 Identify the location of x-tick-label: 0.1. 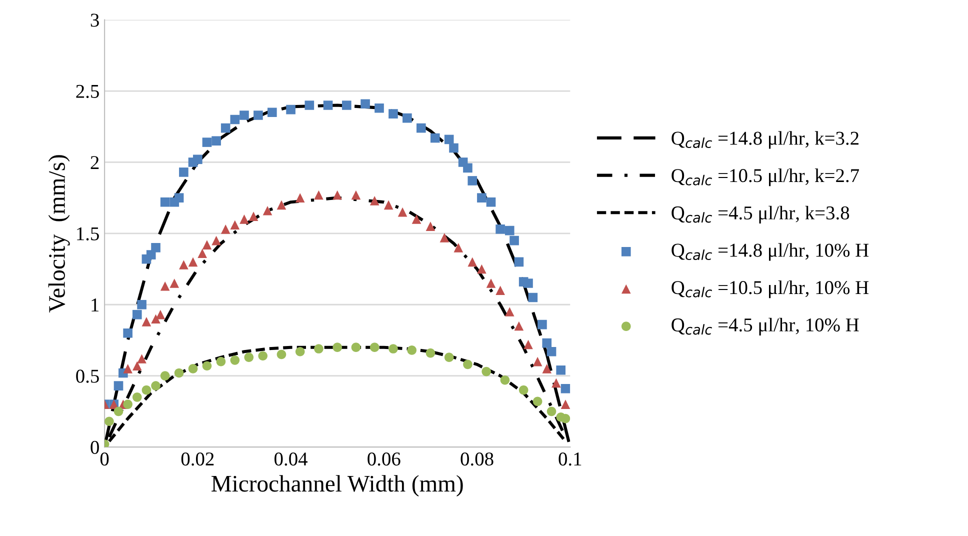
(570, 459).